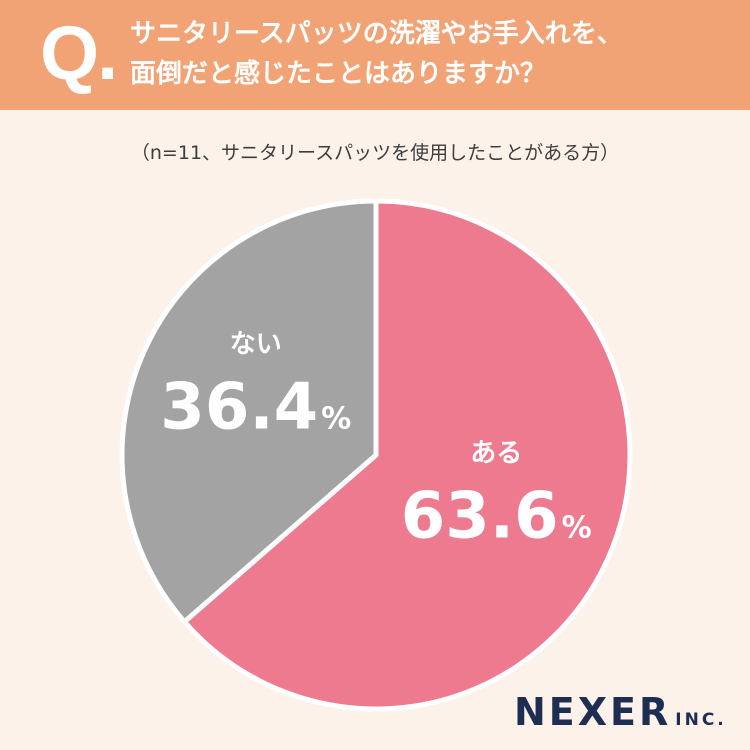  What do you see at coordinates (79, 53) in the screenshot?
I see `q-mark: Q.` at bounding box center [79, 53].